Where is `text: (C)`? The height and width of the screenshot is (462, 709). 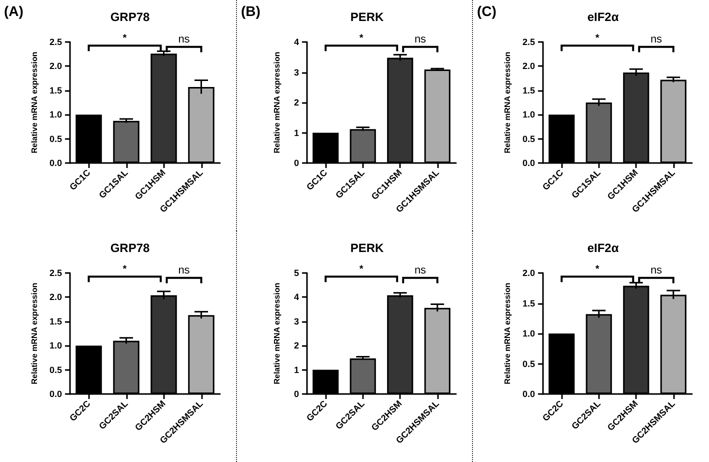 text: (C) is located at coordinates (486, 11).